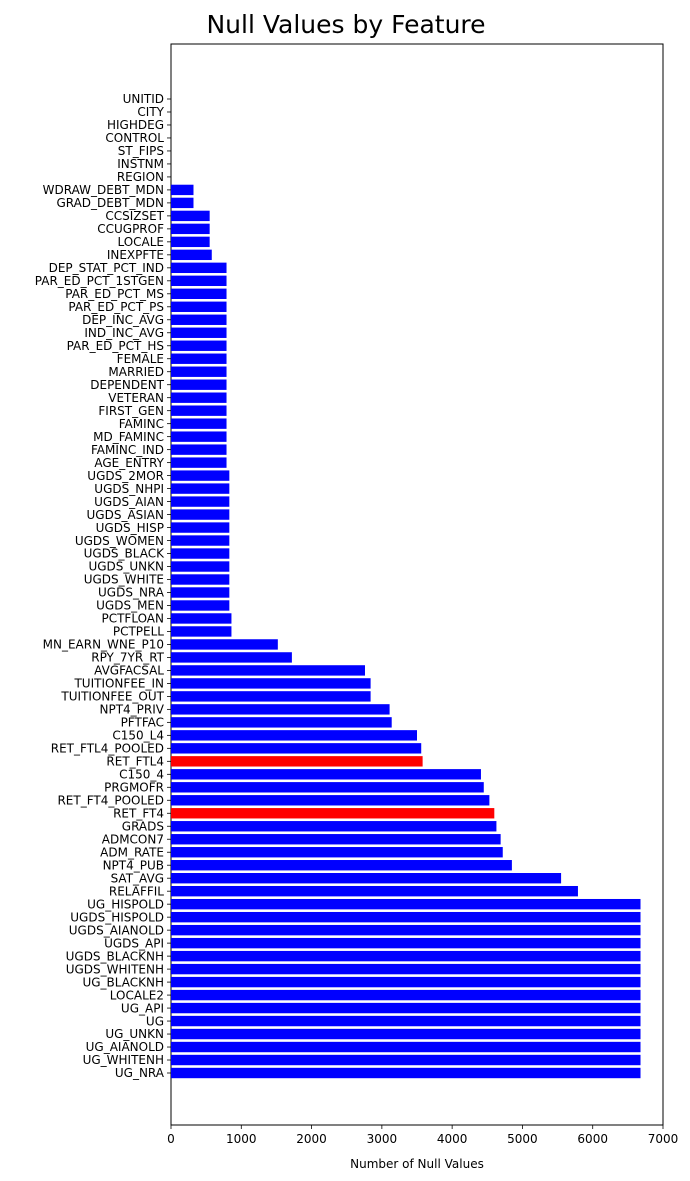 Image resolution: width=690 pixels, height=1181 pixels. Describe the element at coordinates (182, 190) in the screenshot. I see `bar-wdraw-debt-mdn` at that location.